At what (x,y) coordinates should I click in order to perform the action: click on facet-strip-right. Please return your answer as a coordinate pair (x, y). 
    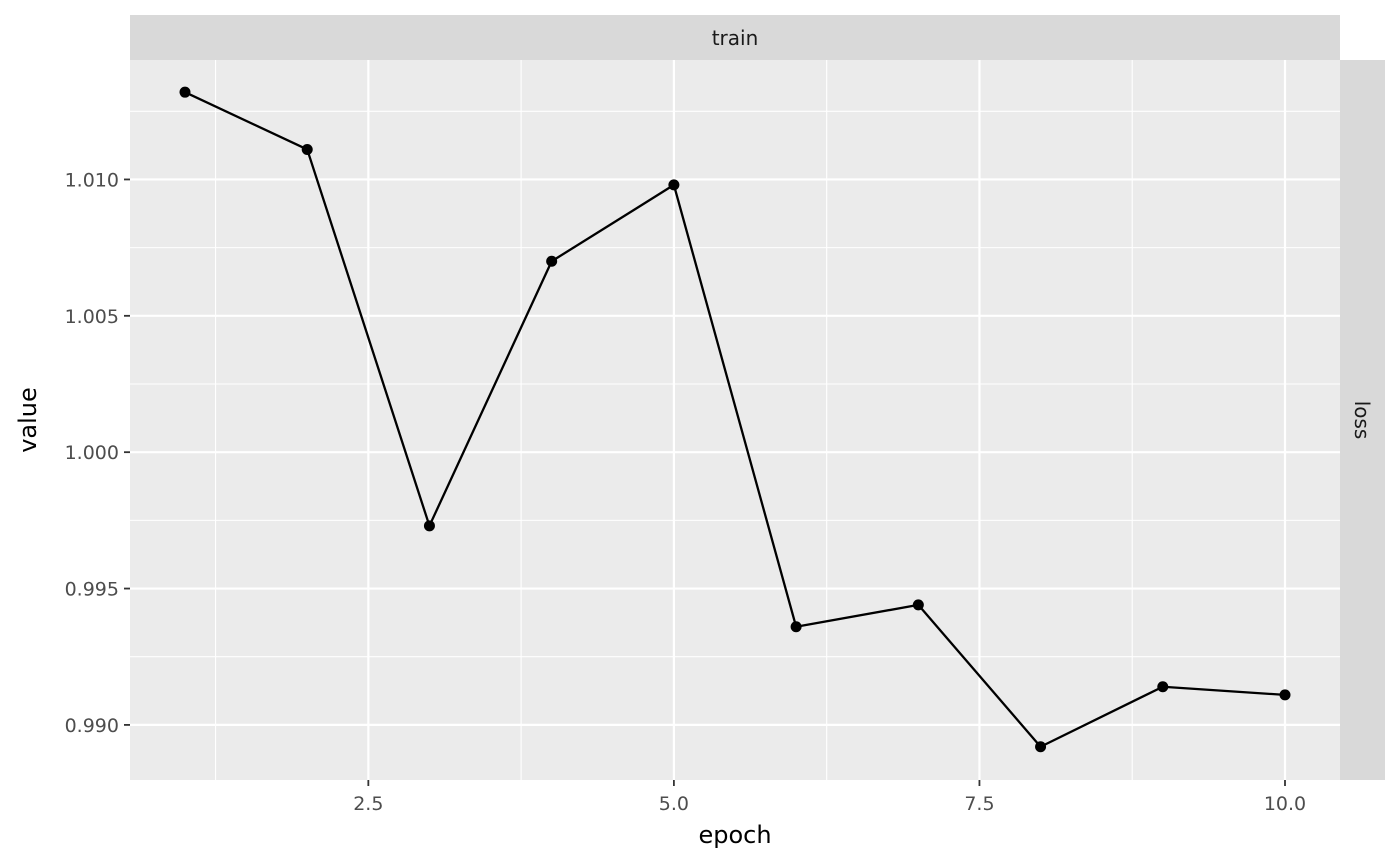
    Looking at the image, I should click on (1362, 420).